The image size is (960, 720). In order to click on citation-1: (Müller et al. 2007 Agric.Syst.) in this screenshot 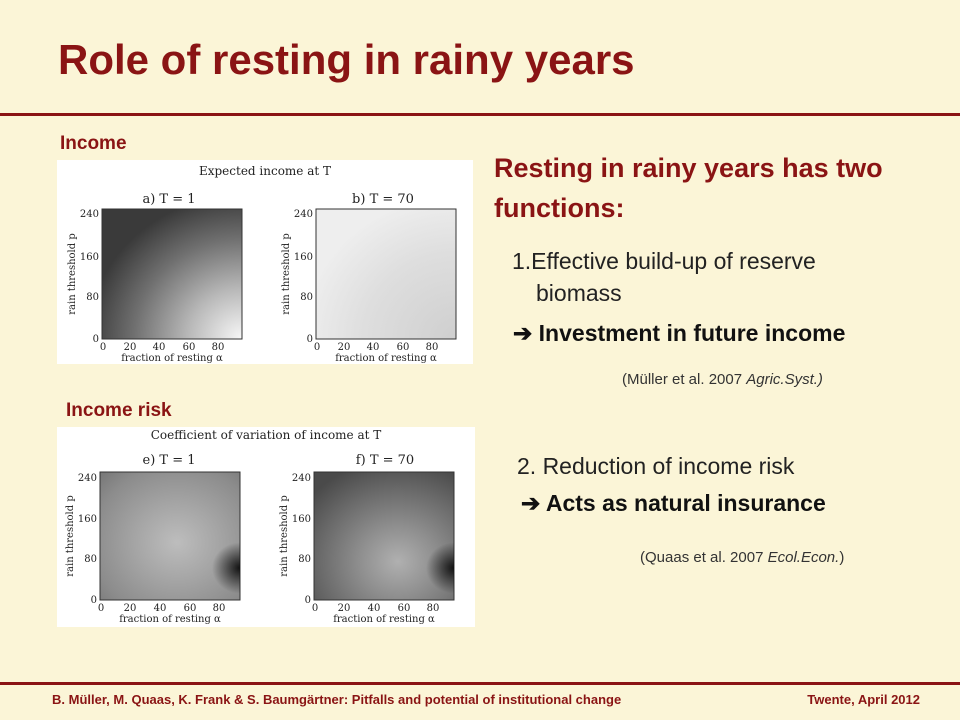, I will do `click(722, 379)`.